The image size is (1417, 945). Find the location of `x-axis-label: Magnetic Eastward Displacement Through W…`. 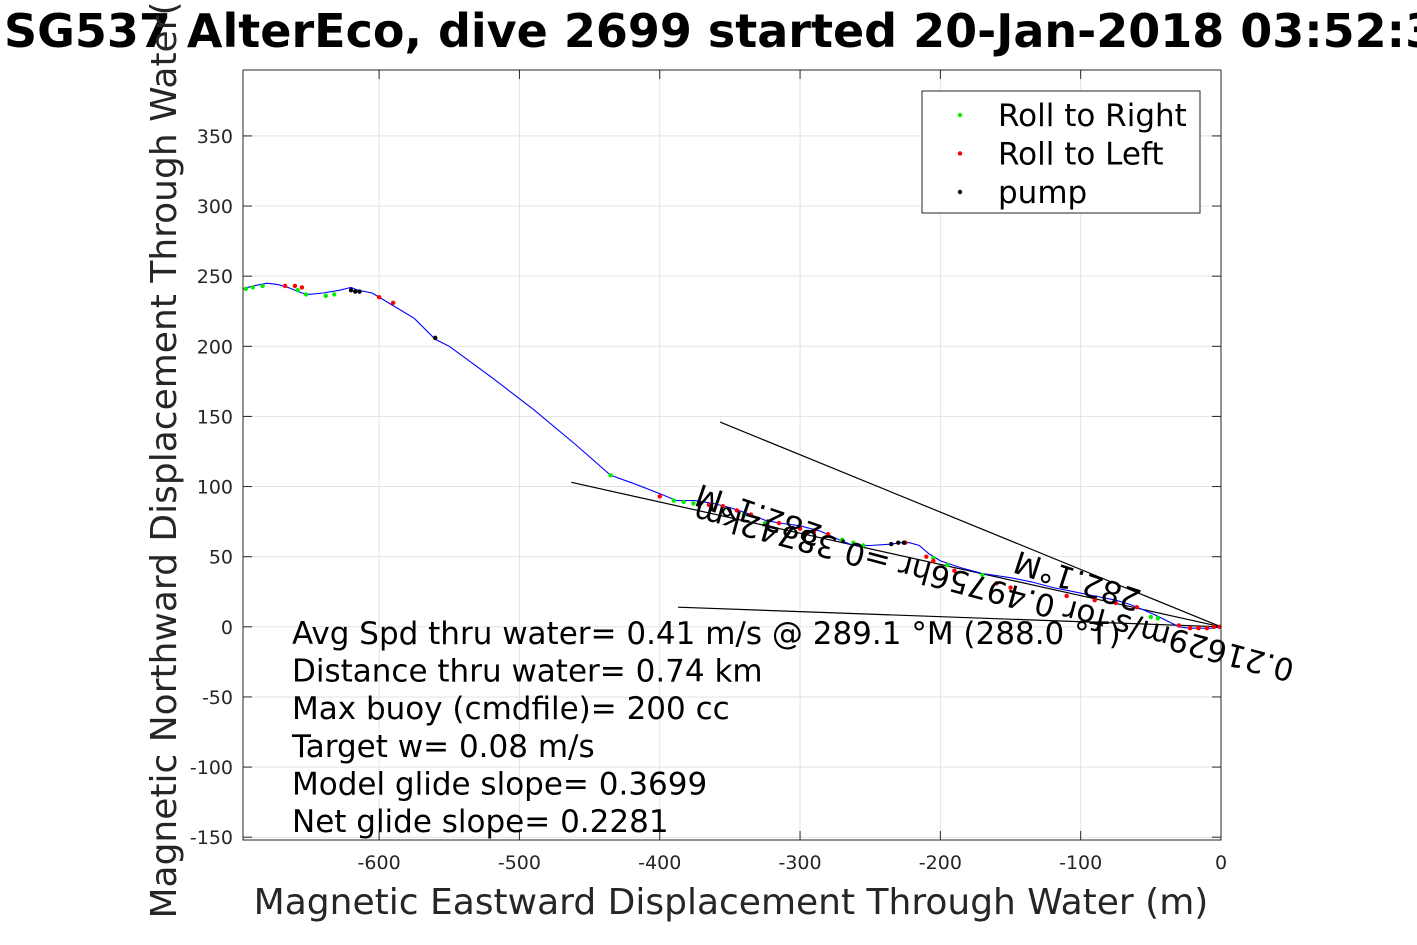

x-axis-label: Magnetic Eastward Displacement Through W… is located at coordinates (731, 902).